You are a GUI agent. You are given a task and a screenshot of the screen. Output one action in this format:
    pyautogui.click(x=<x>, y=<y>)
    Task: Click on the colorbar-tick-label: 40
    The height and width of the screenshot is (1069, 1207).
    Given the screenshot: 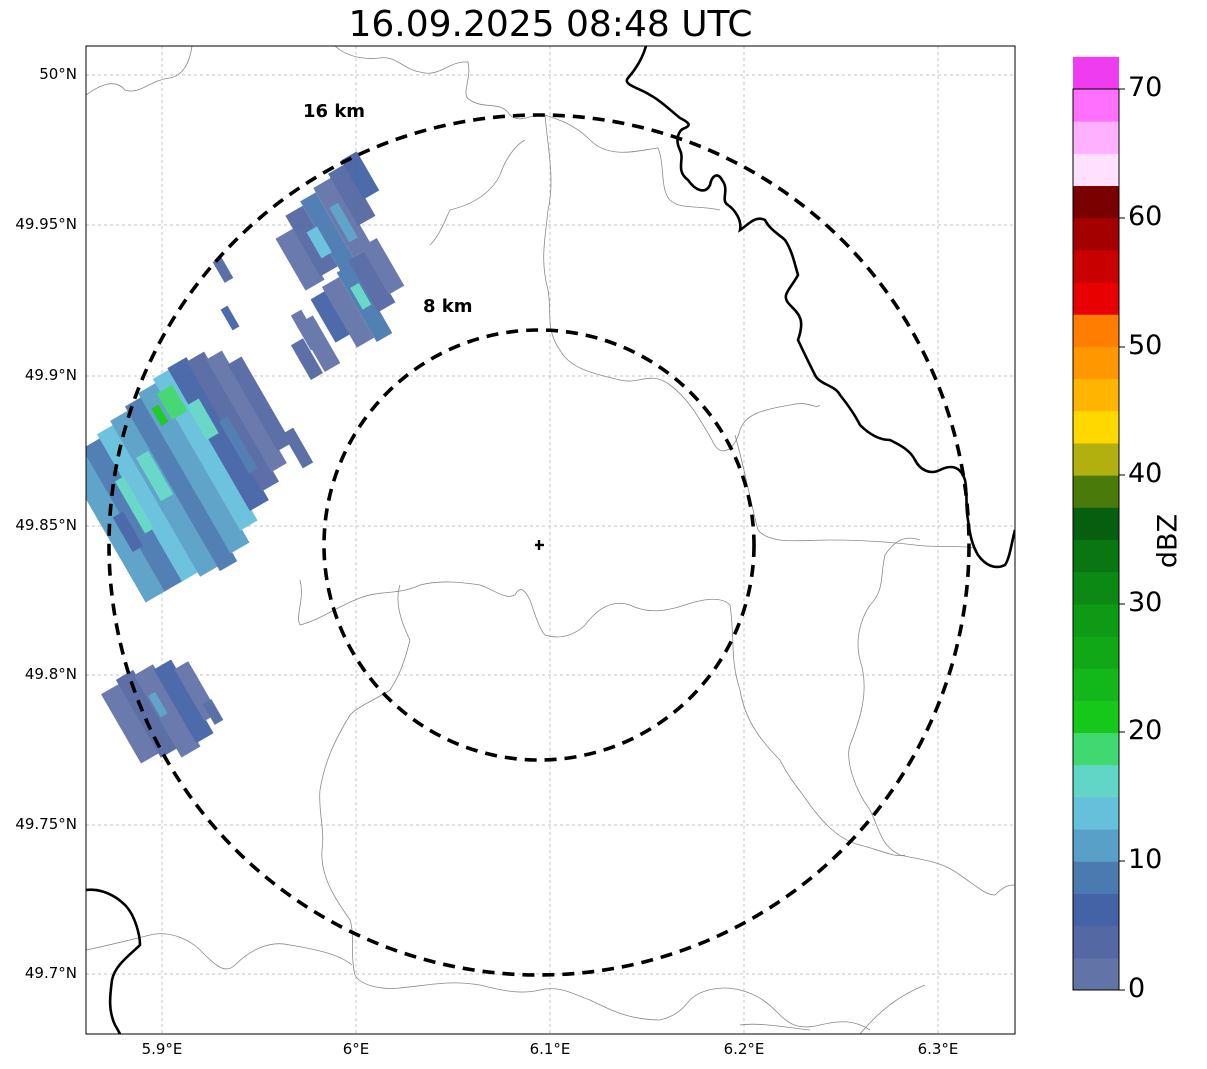 What is the action you would take?
    pyautogui.click(x=1145, y=473)
    